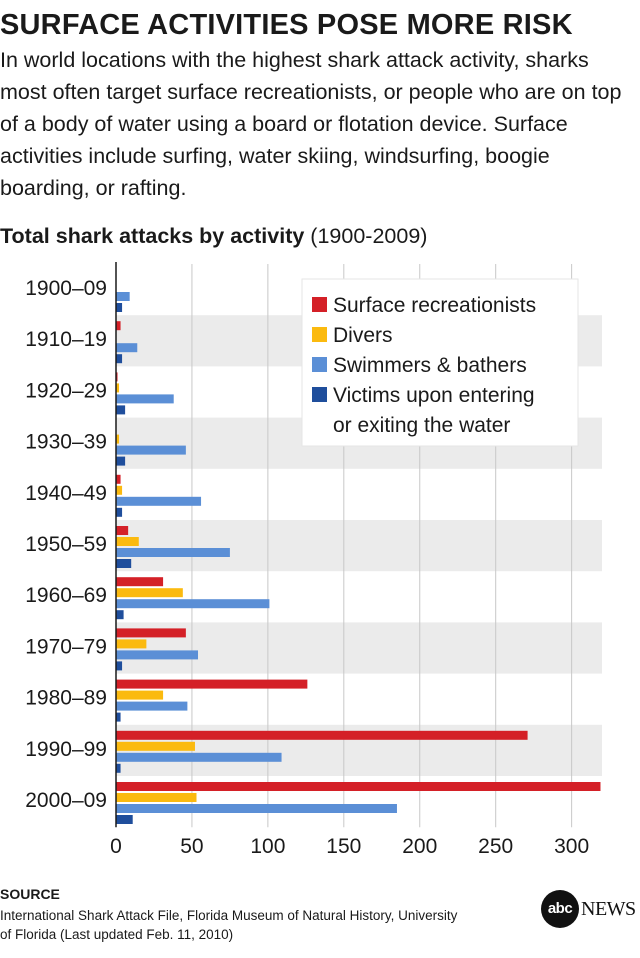 The image size is (640, 958). Describe the element at coordinates (191, 846) in the screenshot. I see `x-tick-label: 50` at that location.